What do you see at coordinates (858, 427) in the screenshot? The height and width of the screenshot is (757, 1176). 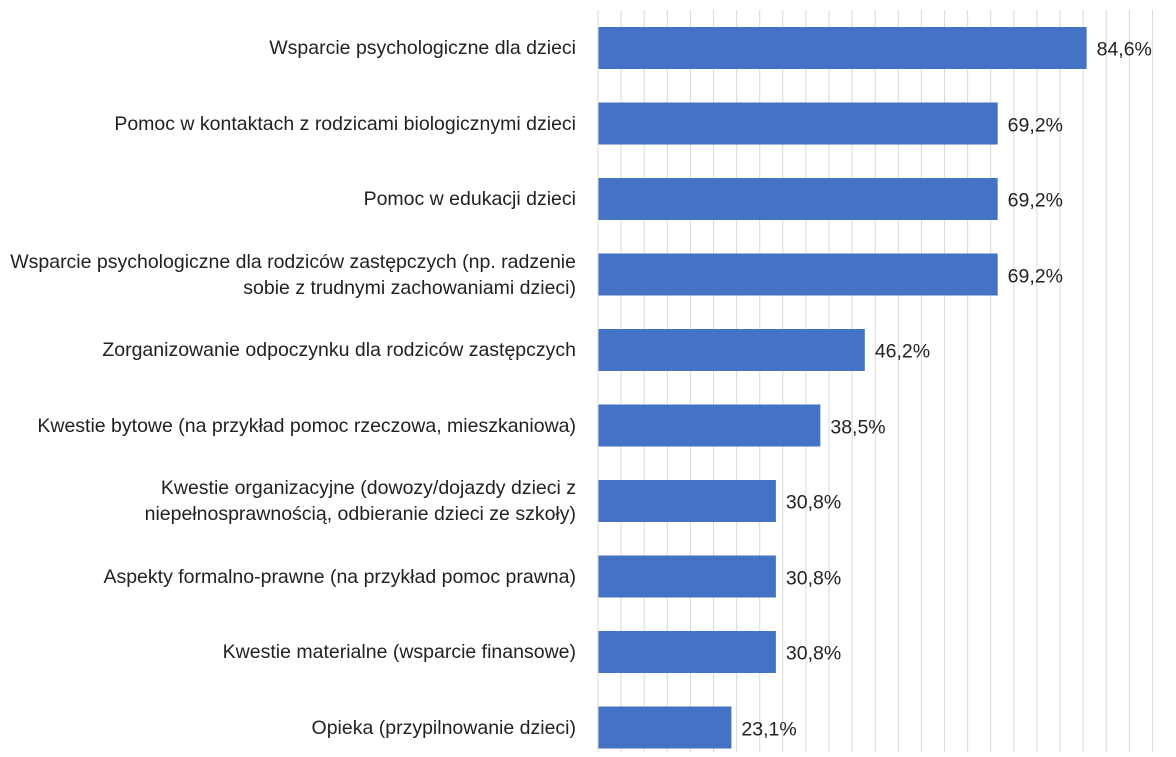 I see `value-label: 38,5%` at bounding box center [858, 427].